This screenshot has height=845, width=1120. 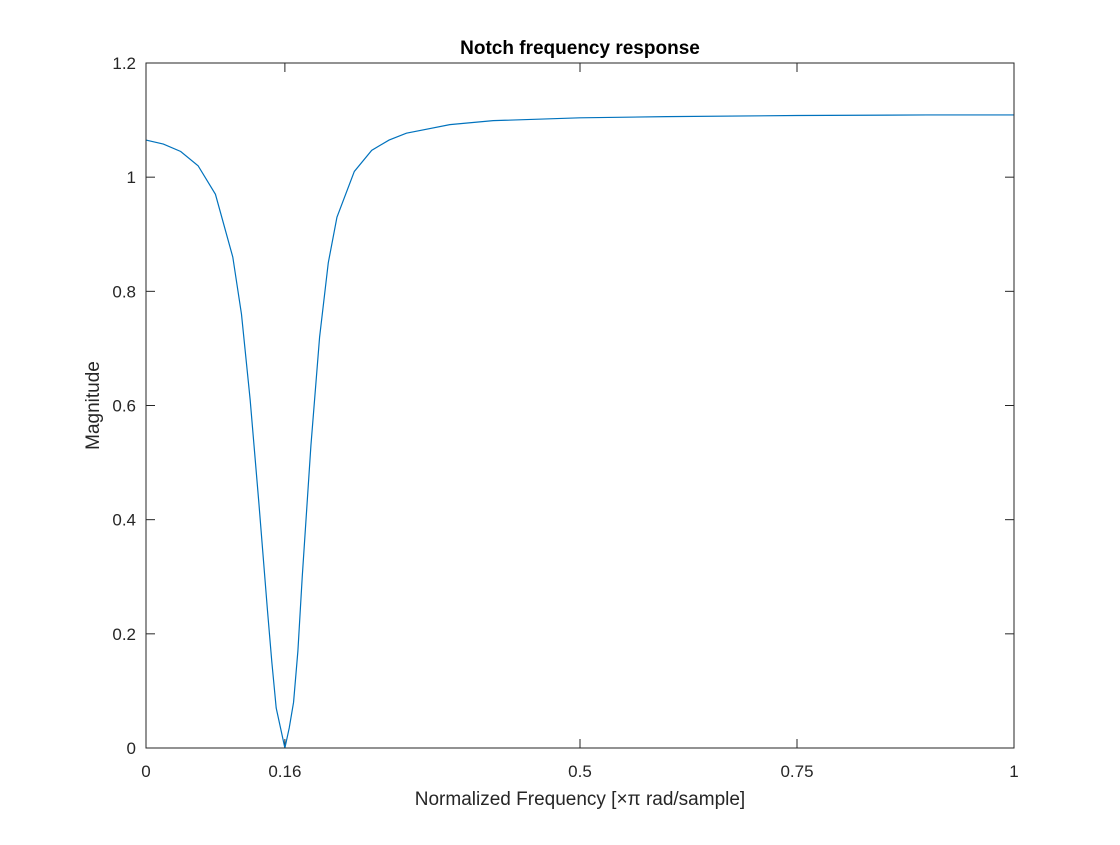 What do you see at coordinates (580, 771) in the screenshot?
I see `x-tick-label: 0.5` at bounding box center [580, 771].